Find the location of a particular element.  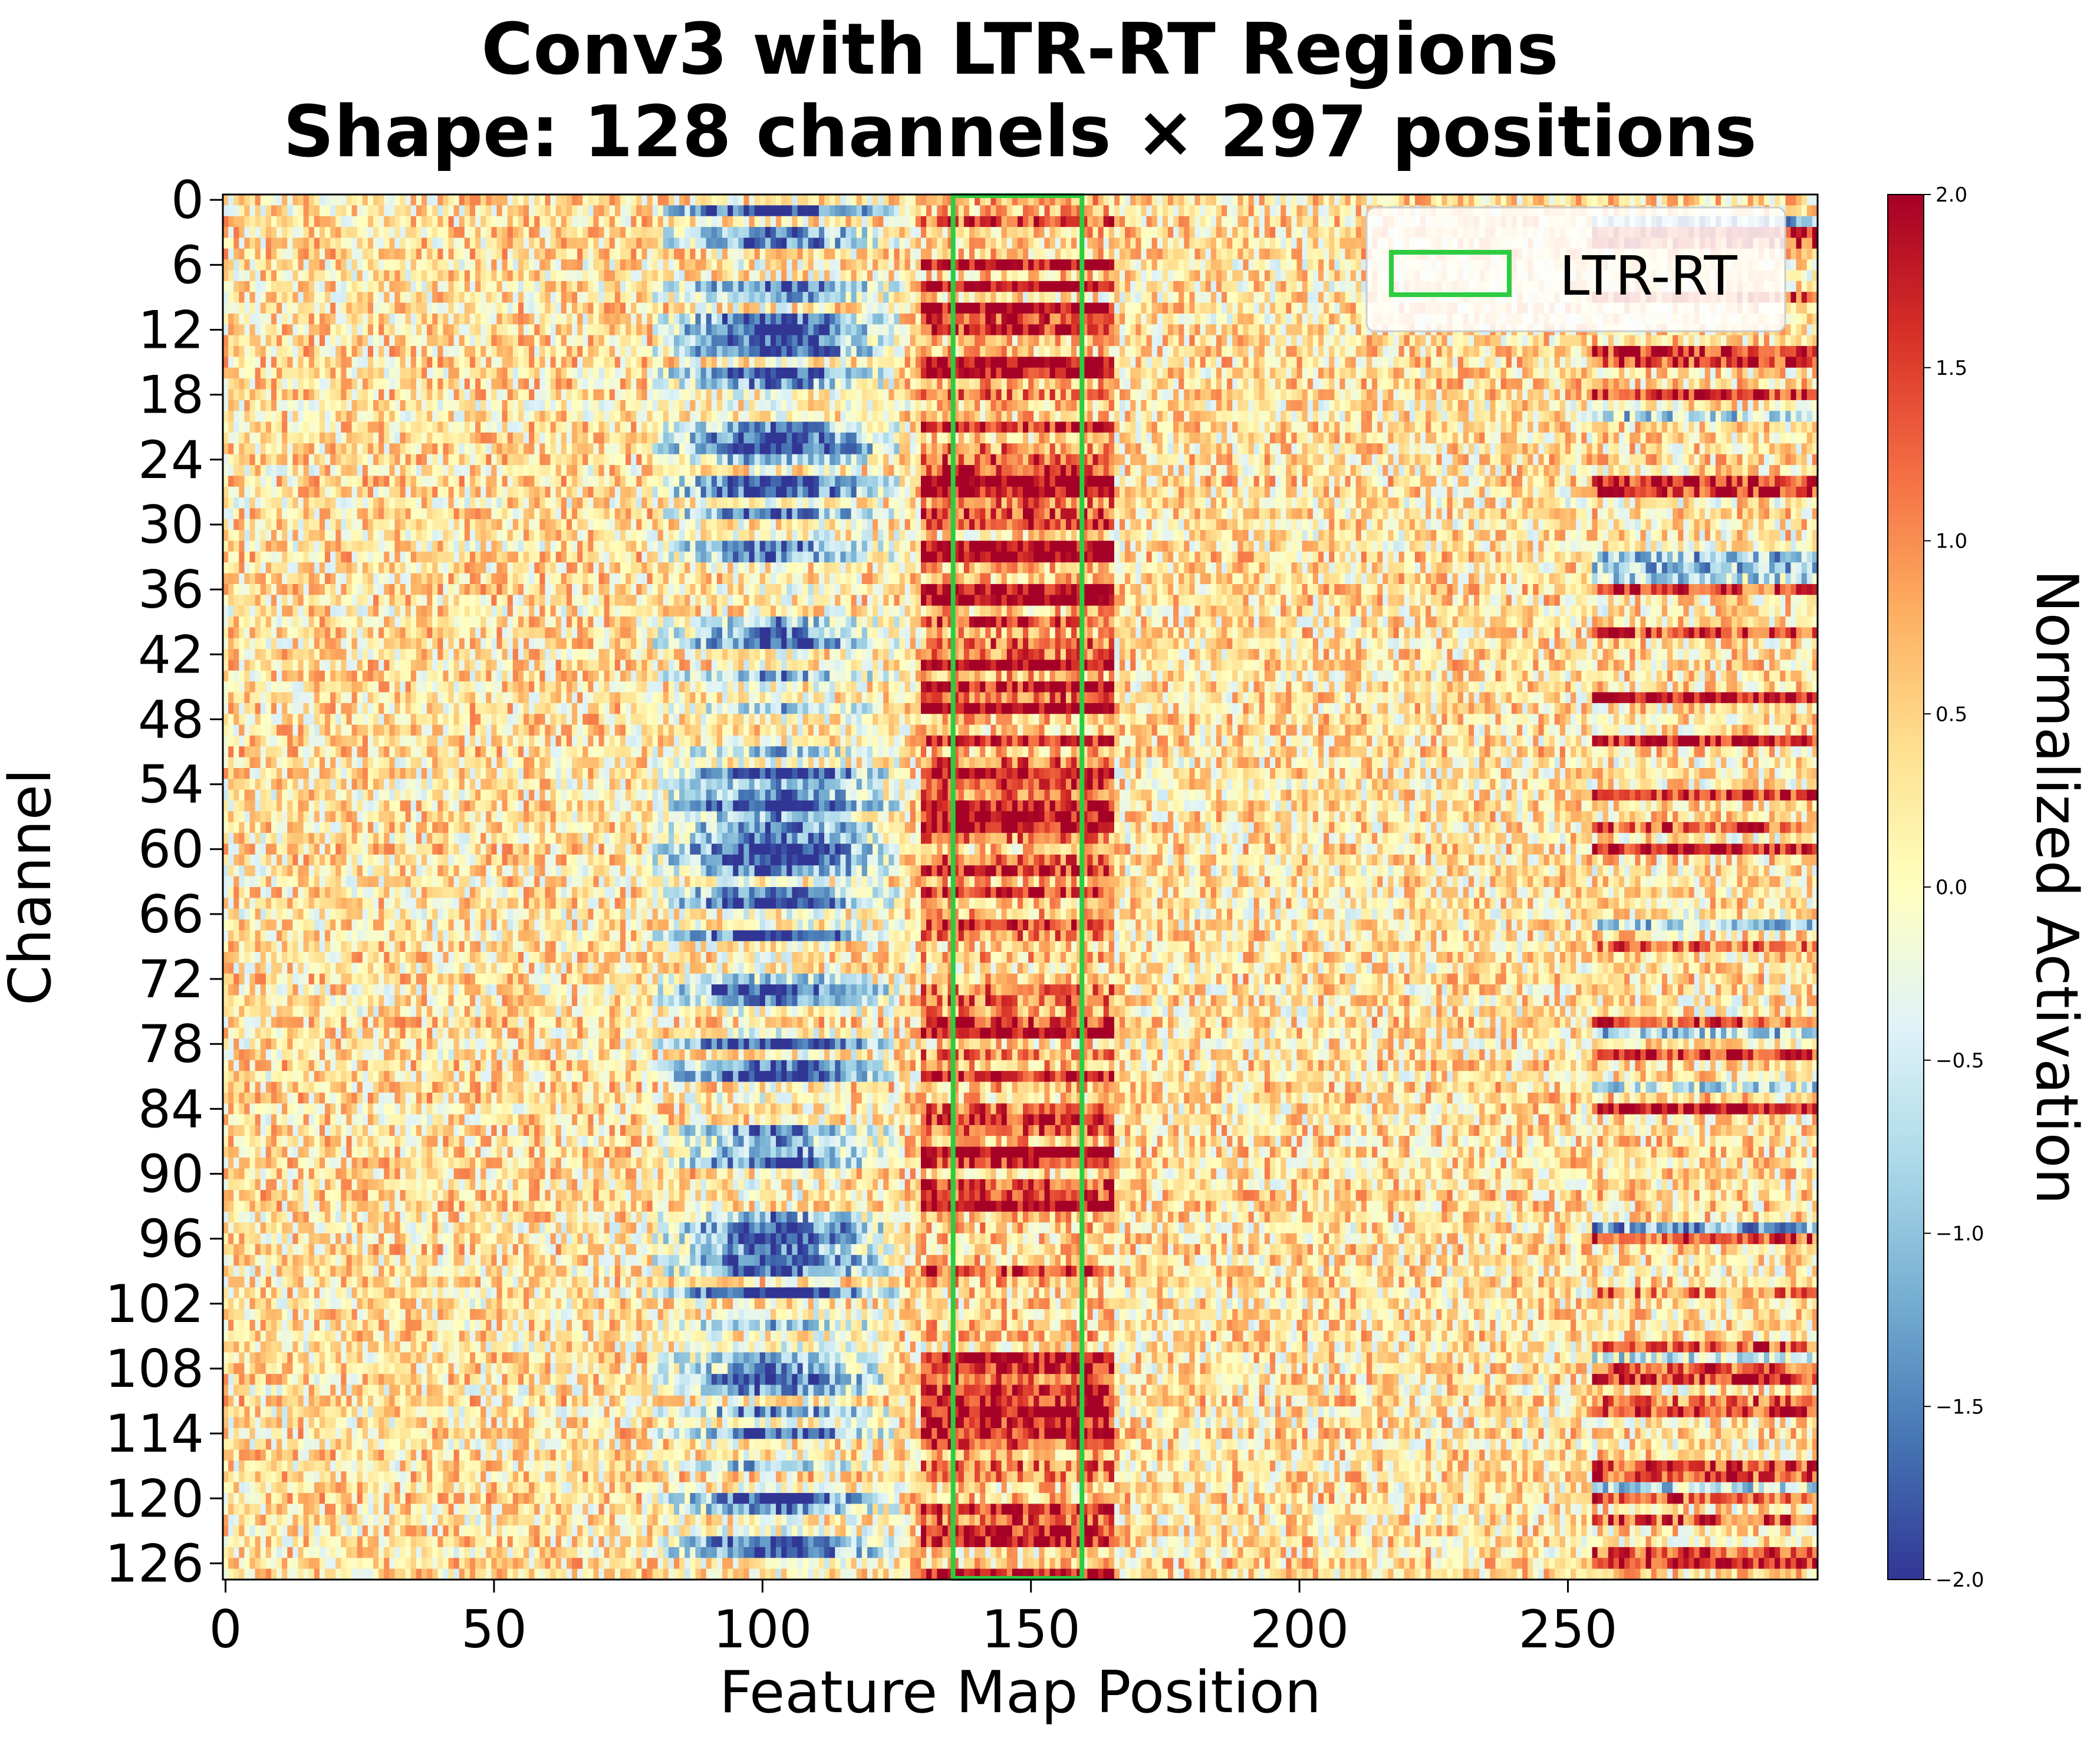

chart-title-line-2: Shape: 128 channels × 297 positions is located at coordinates (1020, 132).